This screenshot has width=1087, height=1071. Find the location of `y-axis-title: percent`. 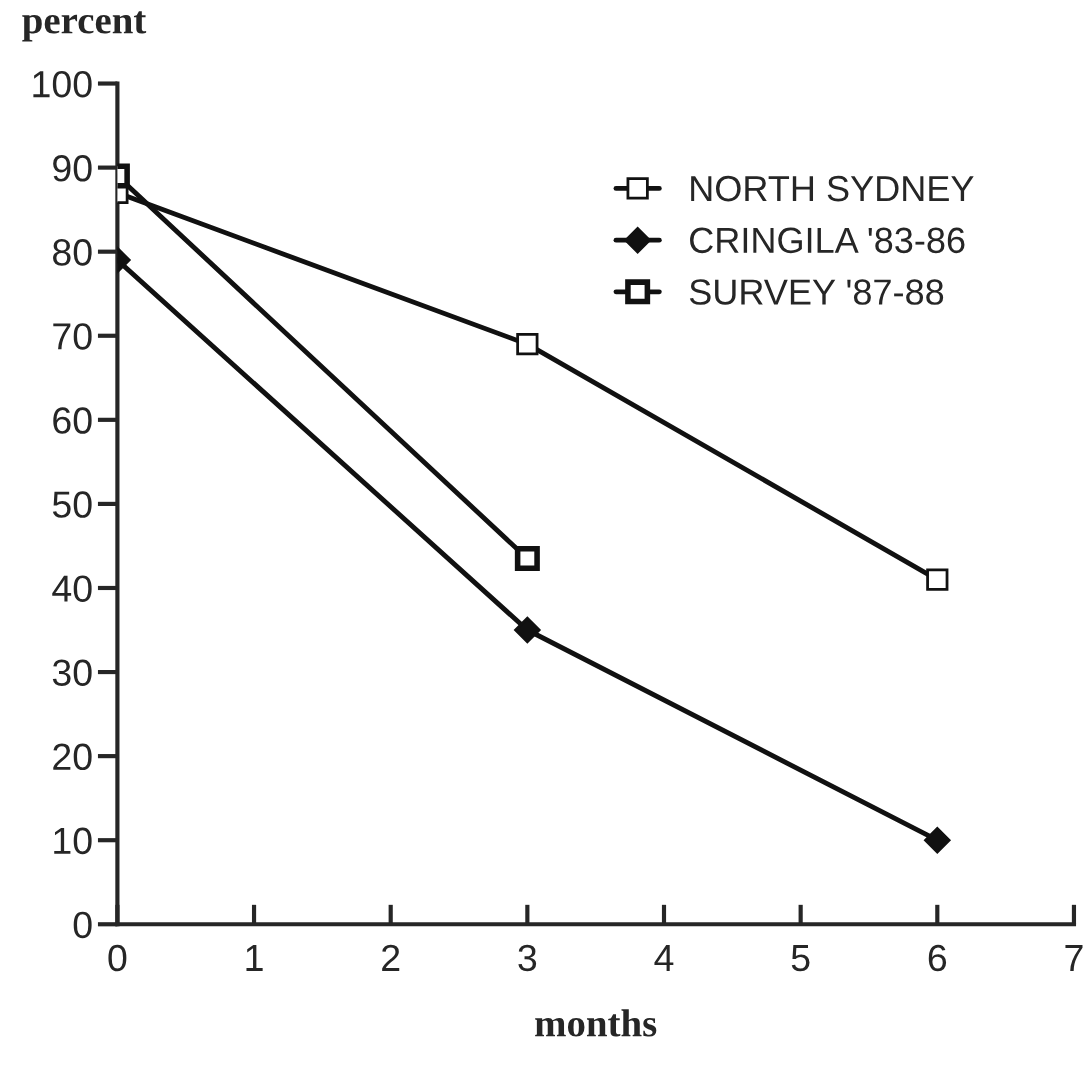

y-axis-title: percent is located at coordinates (84, 26).